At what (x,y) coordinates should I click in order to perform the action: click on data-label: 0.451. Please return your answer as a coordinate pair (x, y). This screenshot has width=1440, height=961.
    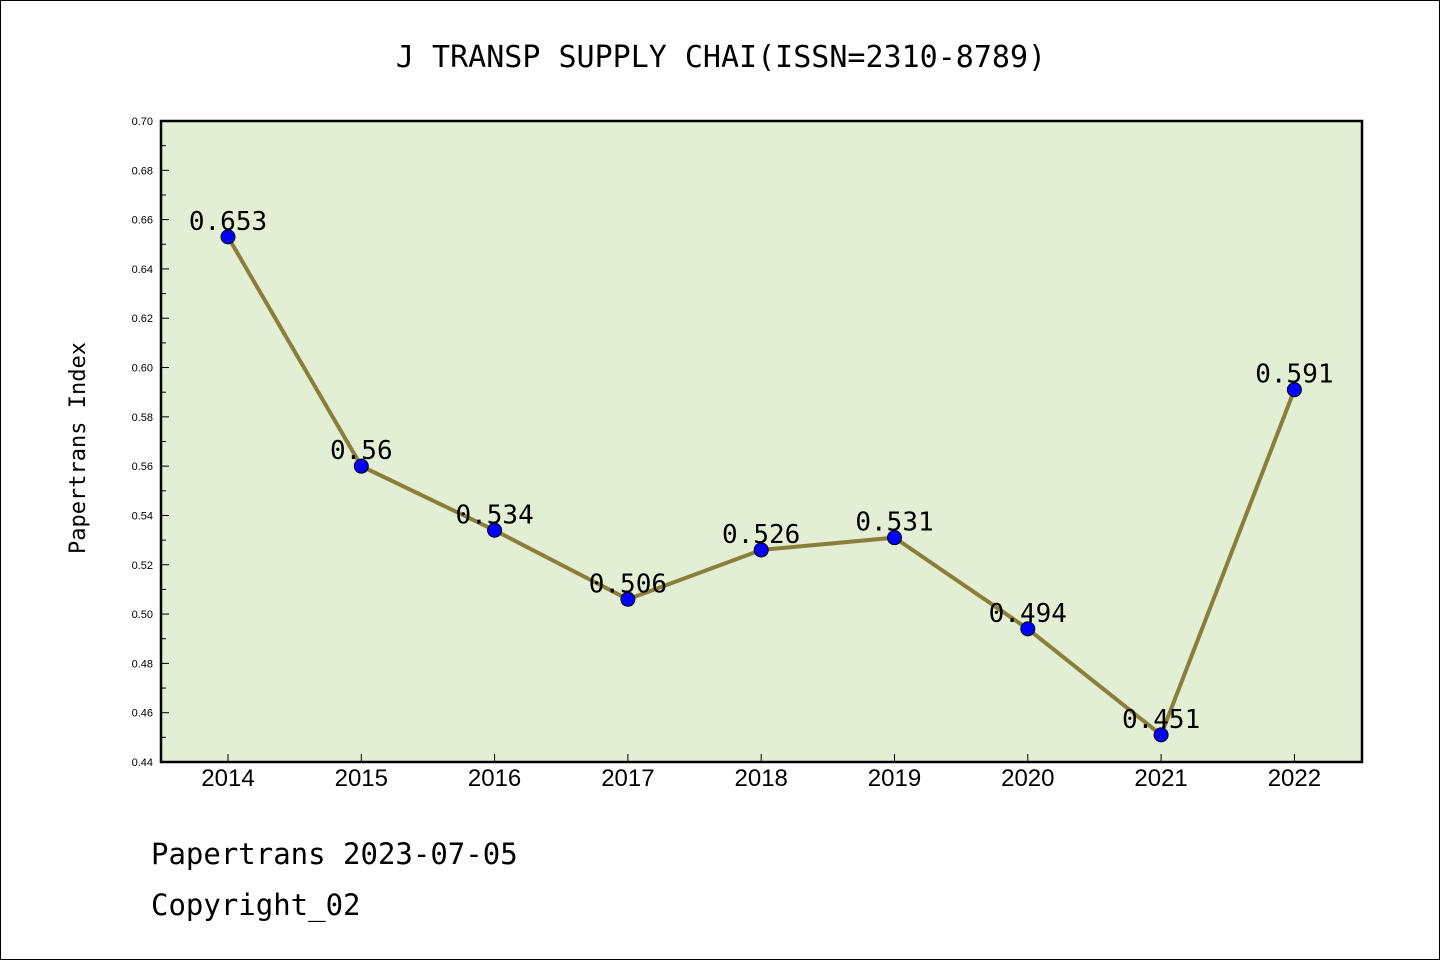
    Looking at the image, I should click on (1161, 720).